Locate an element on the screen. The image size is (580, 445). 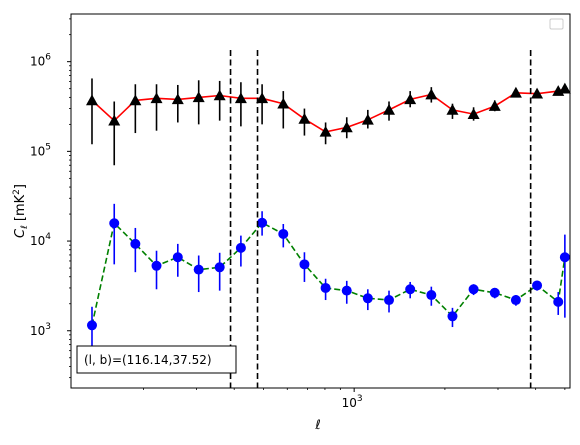
svg-text: Cℓ [mK2] is located at coordinates (21, 211).